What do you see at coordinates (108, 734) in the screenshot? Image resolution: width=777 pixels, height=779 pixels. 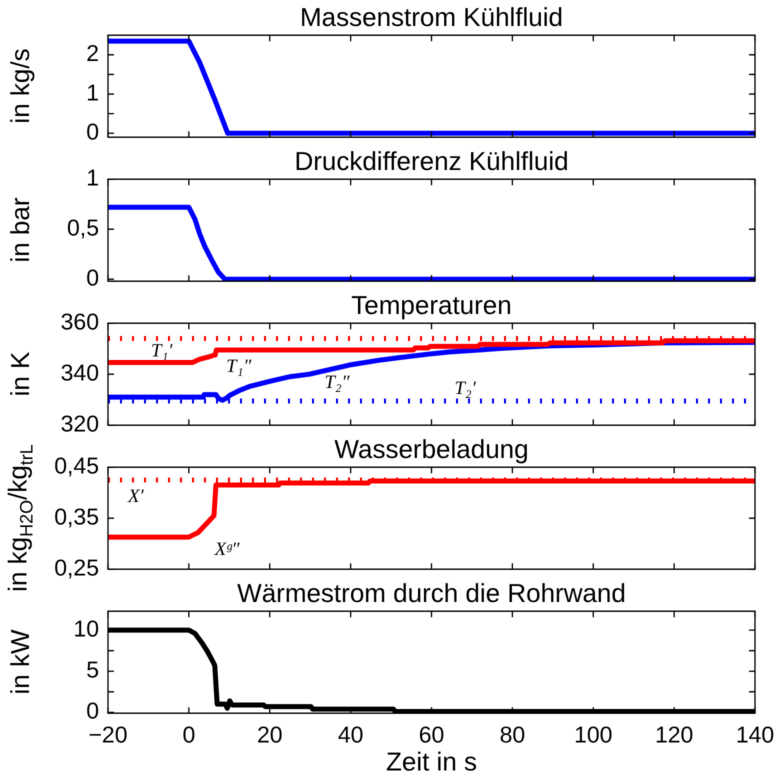 I see `x-tick-label: −20` at bounding box center [108, 734].